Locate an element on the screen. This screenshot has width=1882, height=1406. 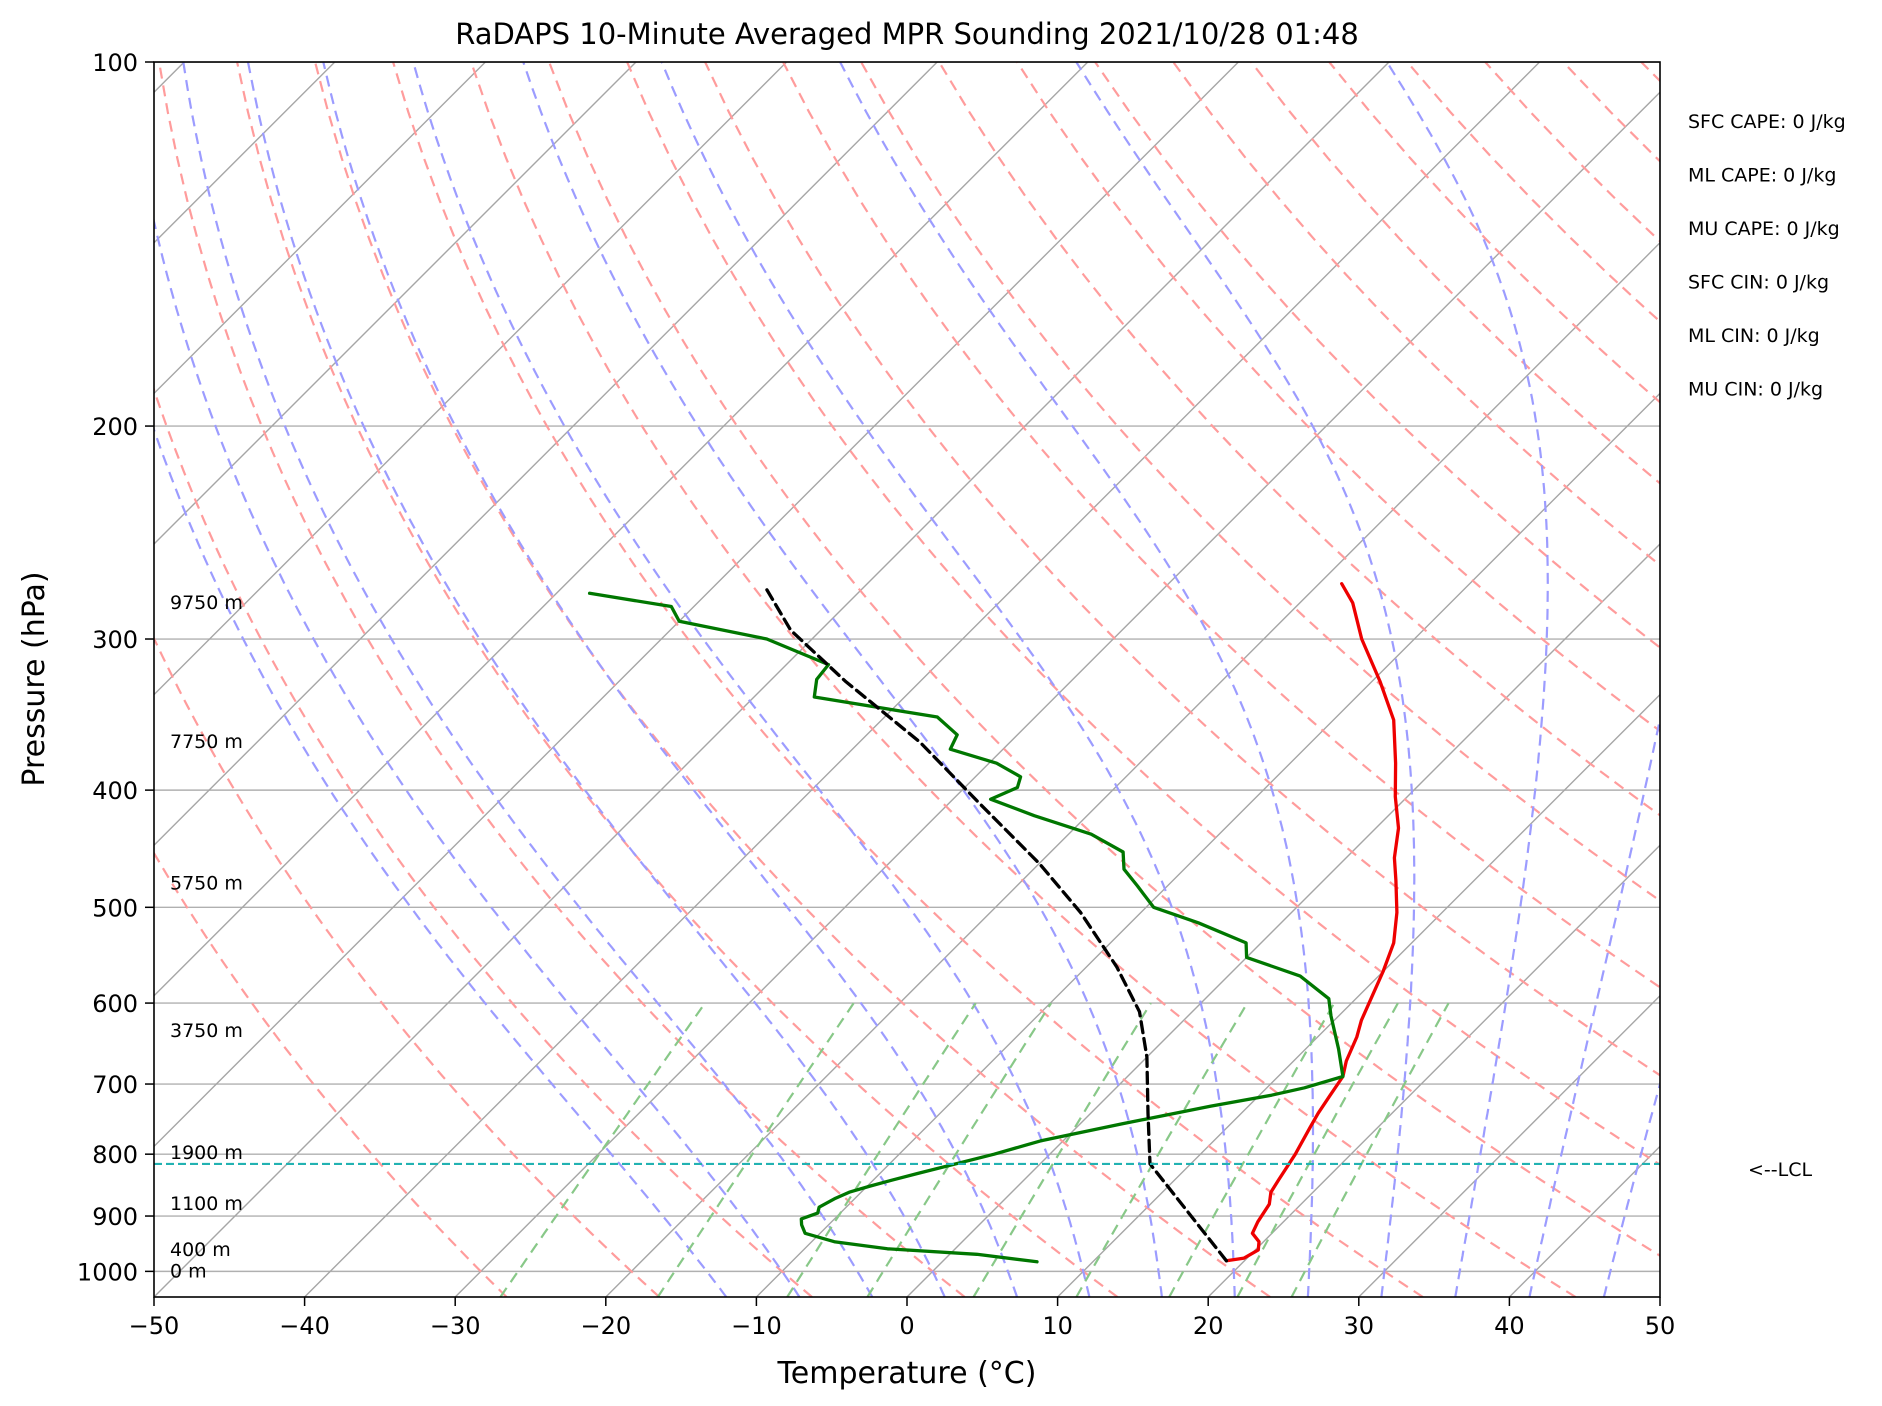
y-tick-label: 800 is located at coordinates (115, 1155).